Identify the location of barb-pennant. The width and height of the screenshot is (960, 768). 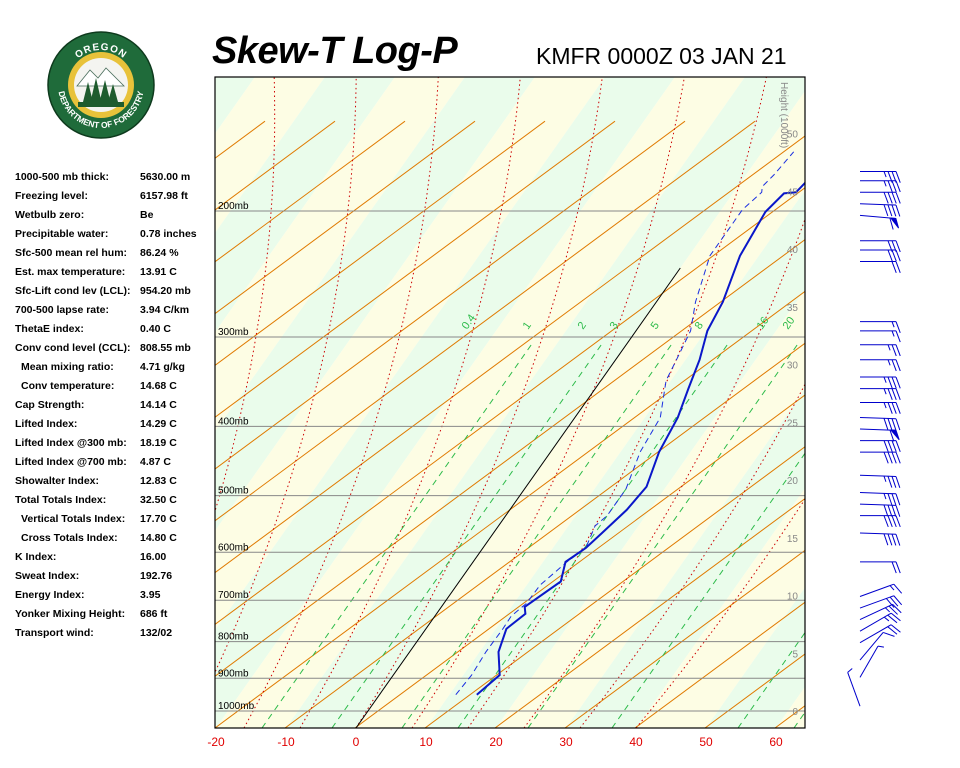
(894, 223).